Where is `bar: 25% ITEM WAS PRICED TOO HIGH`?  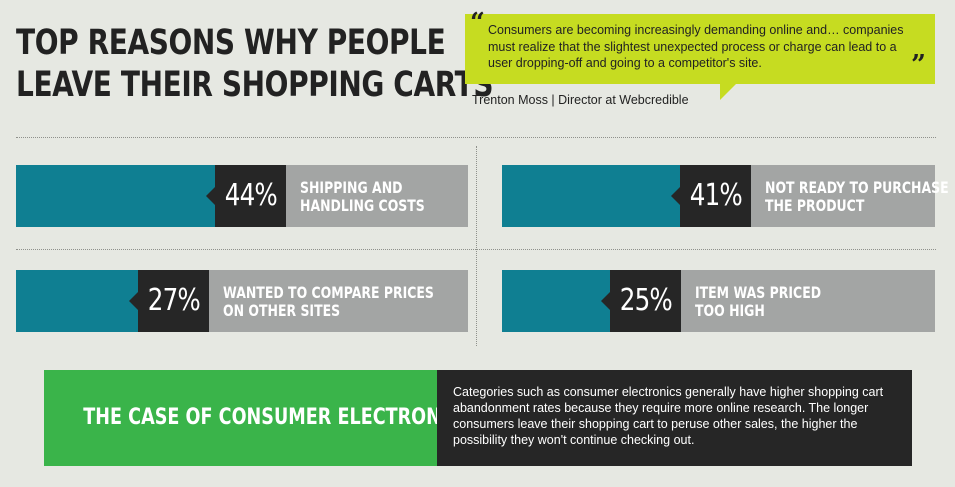 bar: 25% ITEM WAS PRICED TOO HIGH is located at coordinates (718, 301).